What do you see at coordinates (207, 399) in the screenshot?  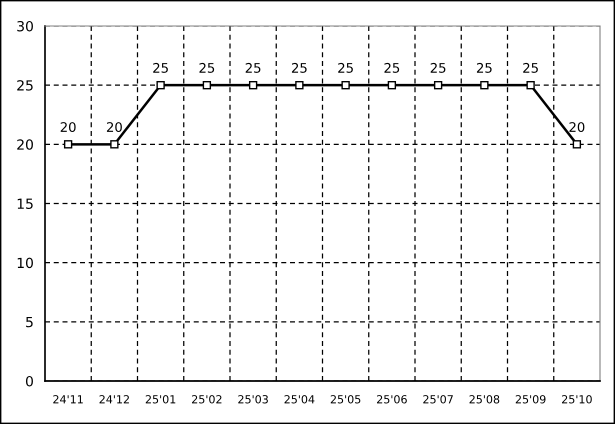 I see `x-tick-label: 25'02` at bounding box center [207, 399].